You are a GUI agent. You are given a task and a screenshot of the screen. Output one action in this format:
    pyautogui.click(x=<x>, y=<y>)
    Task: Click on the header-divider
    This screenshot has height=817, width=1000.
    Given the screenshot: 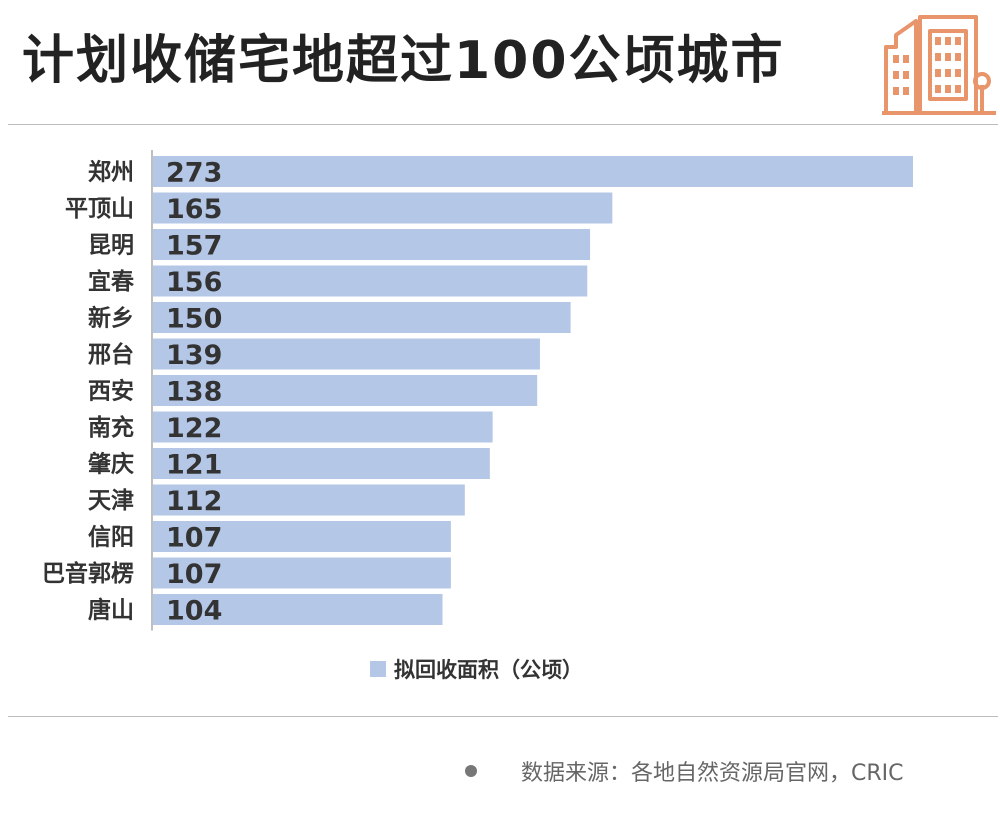 What is the action you would take?
    pyautogui.click(x=503, y=124)
    